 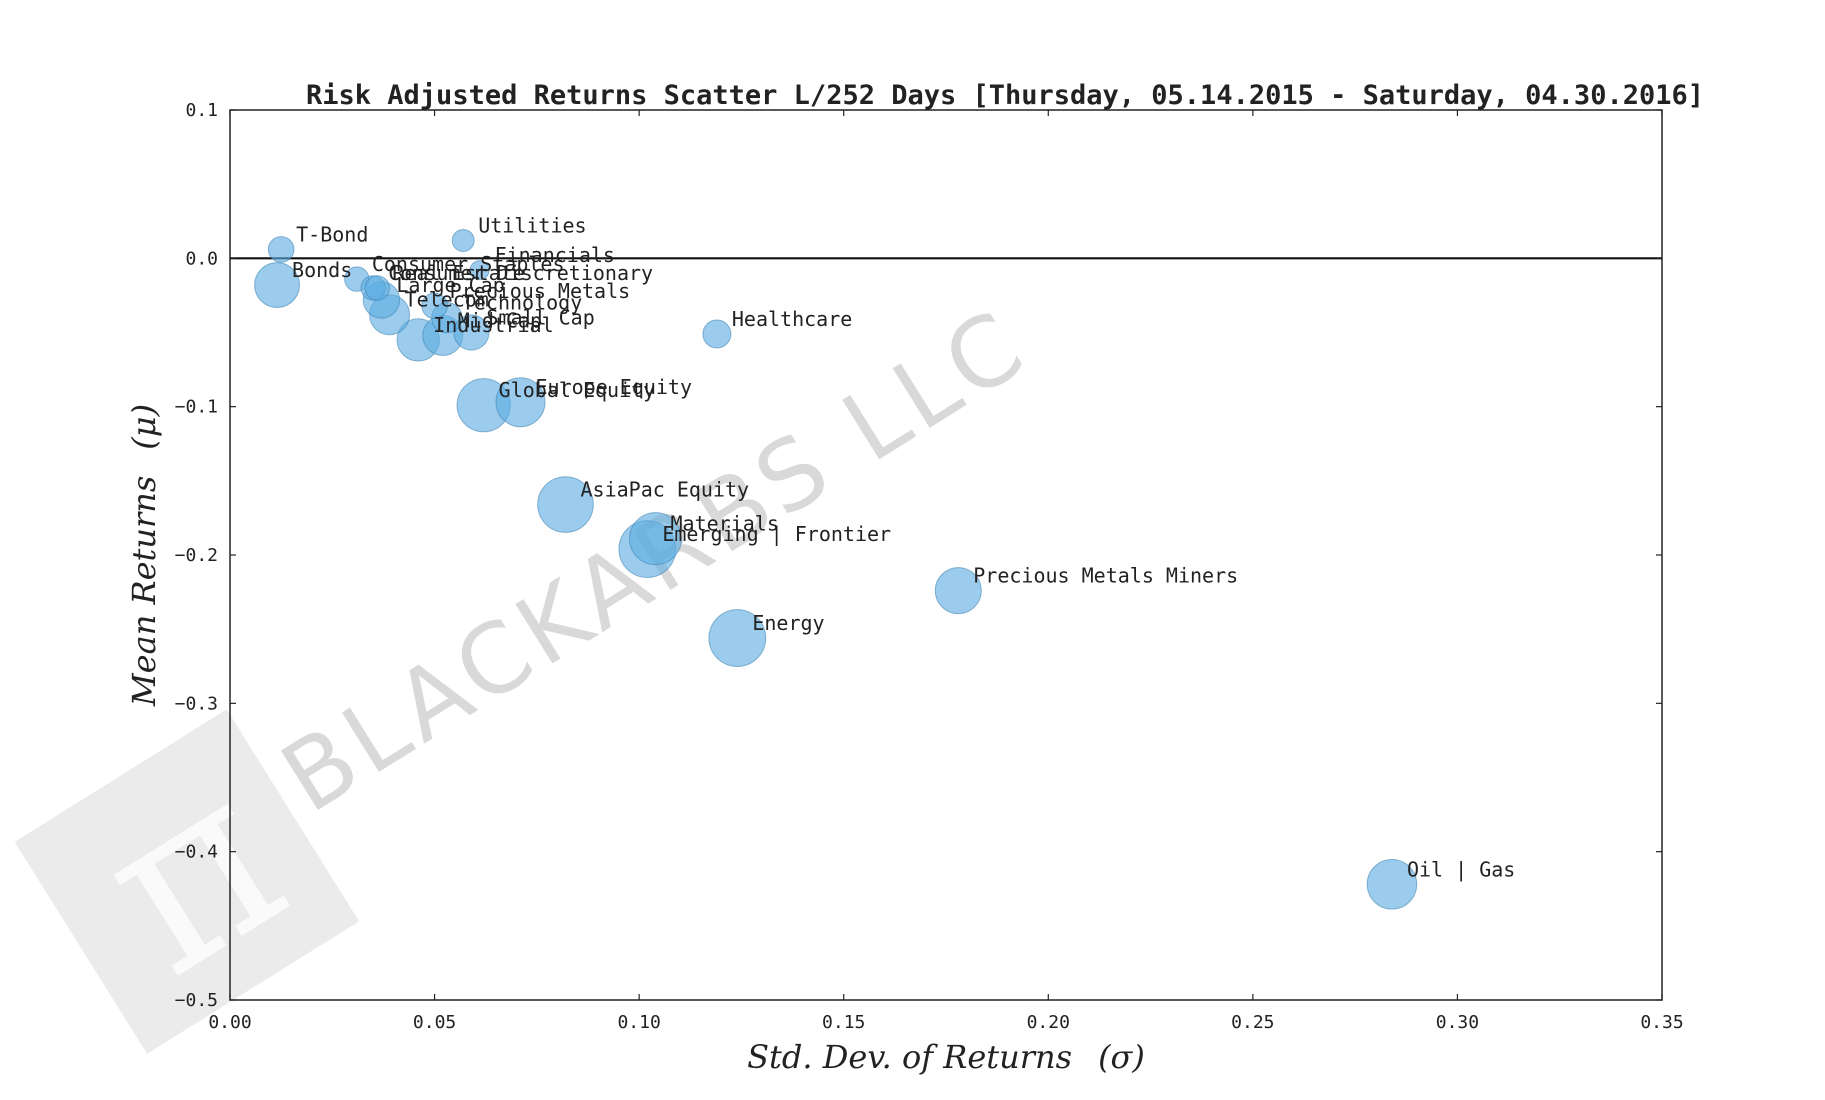 I want to click on x-axis-title: Std. Dev. of Returns (σ), so click(x=946, y=1057).